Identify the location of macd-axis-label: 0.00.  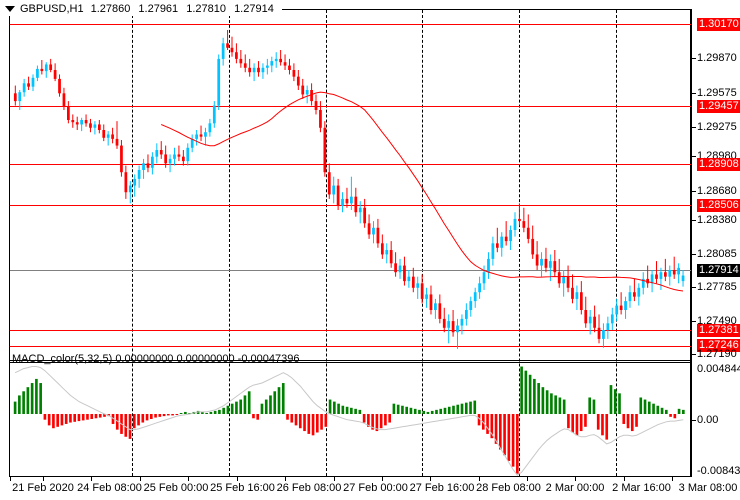
(708, 420).